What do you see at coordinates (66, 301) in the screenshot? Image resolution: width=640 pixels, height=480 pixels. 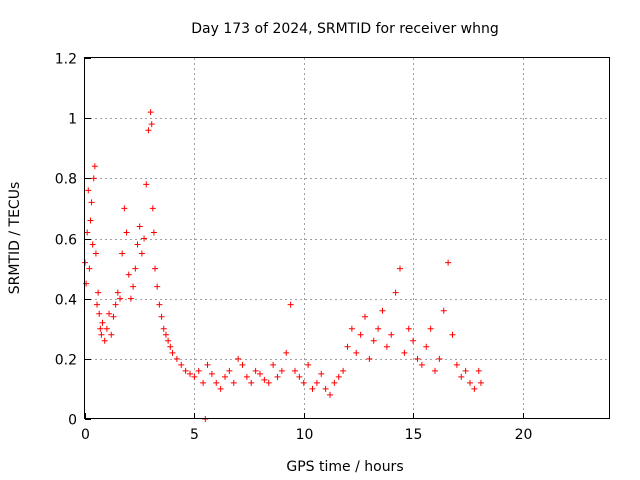 I see `y-tick-label: 0.4` at bounding box center [66, 301].